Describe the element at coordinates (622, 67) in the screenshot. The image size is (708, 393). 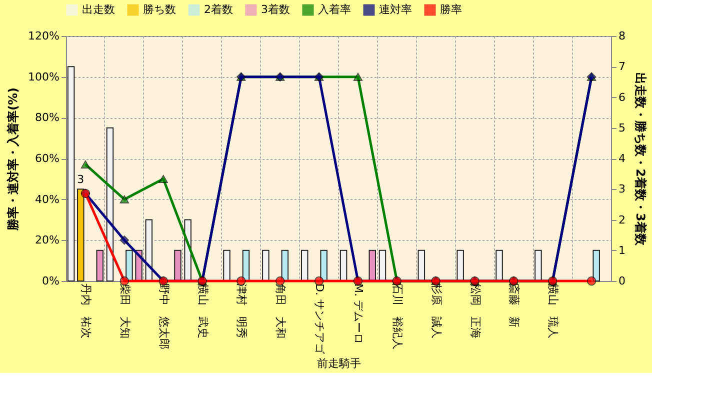
I see `y2-tick-label: 7` at that location.